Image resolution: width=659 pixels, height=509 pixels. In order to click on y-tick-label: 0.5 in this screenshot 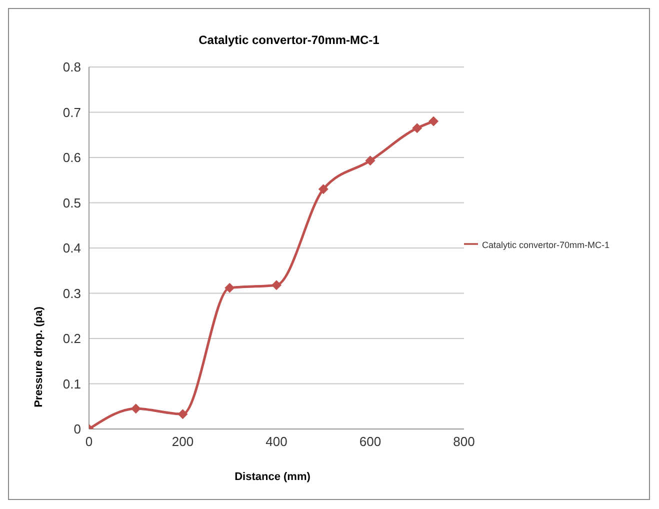, I will do `click(71, 202)`.